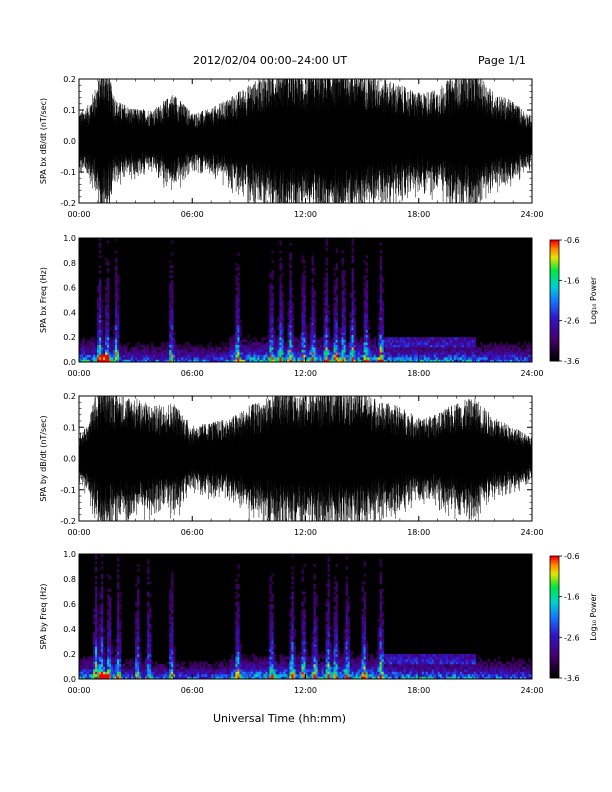  What do you see at coordinates (43, 458) in the screenshot?
I see `y-axis-label: SPA by dB/dt (nT/sec)` at bounding box center [43, 458].